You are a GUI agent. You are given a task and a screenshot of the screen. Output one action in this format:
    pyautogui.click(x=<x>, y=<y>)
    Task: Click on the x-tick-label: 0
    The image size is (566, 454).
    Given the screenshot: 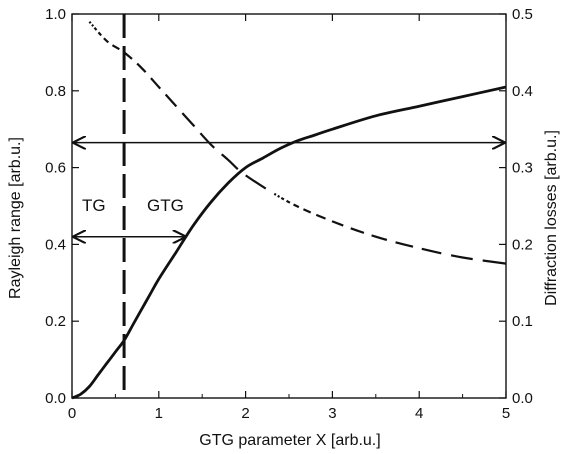 What is the action you would take?
    pyautogui.click(x=72, y=413)
    